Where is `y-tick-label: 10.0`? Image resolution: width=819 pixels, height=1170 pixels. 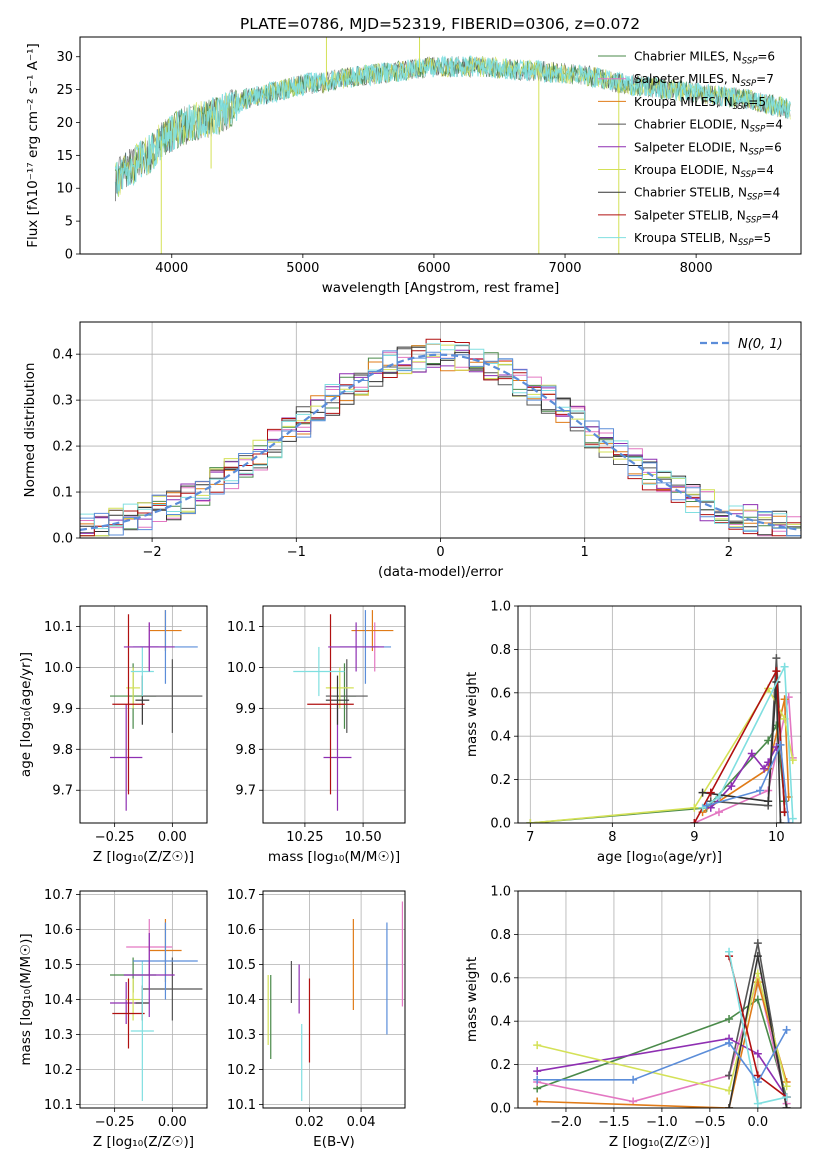
y-tick-label: 10.0 is located at coordinates (241, 668).